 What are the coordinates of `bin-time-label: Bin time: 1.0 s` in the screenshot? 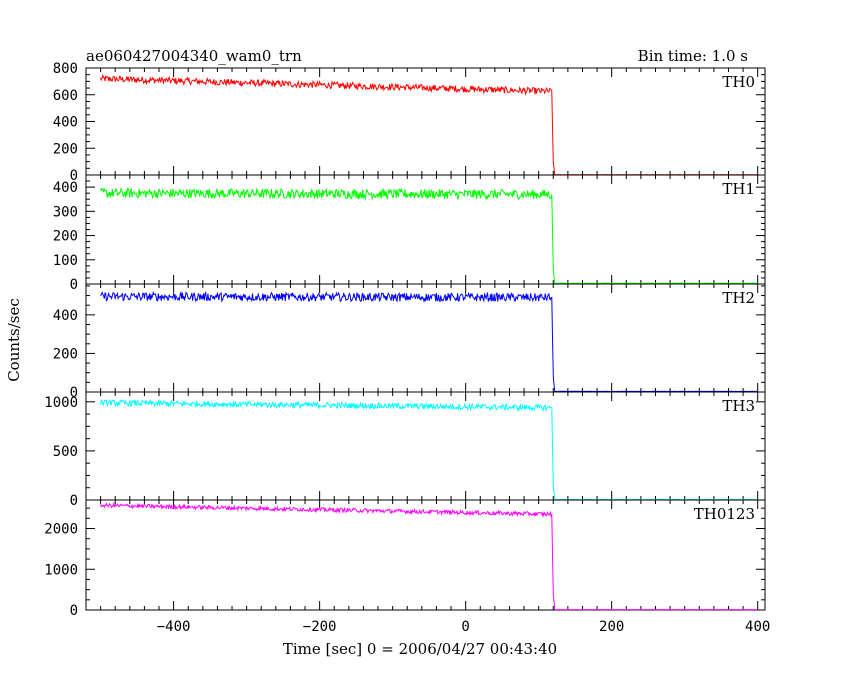 It's located at (693, 56).